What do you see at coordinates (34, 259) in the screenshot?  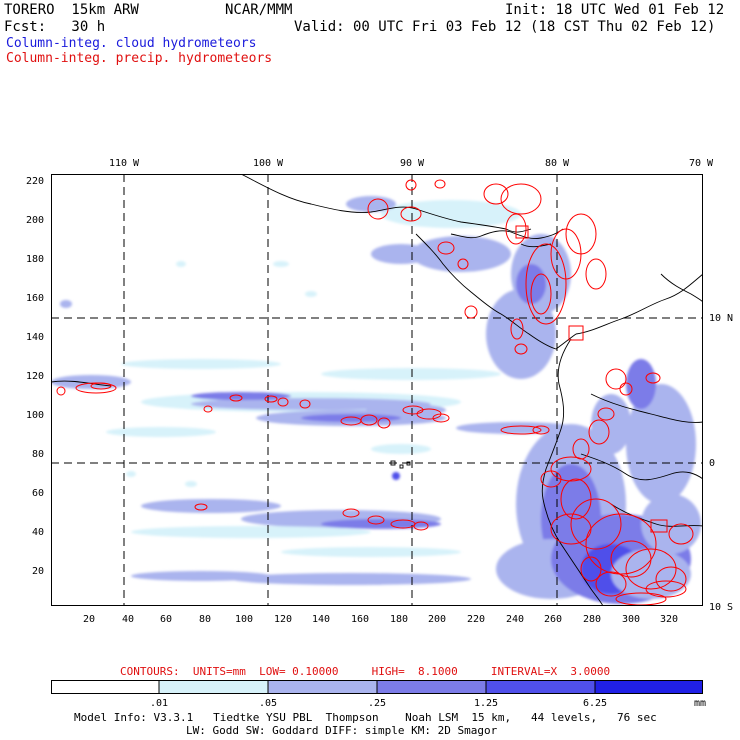 I see `y-tick: 180` at bounding box center [34, 259].